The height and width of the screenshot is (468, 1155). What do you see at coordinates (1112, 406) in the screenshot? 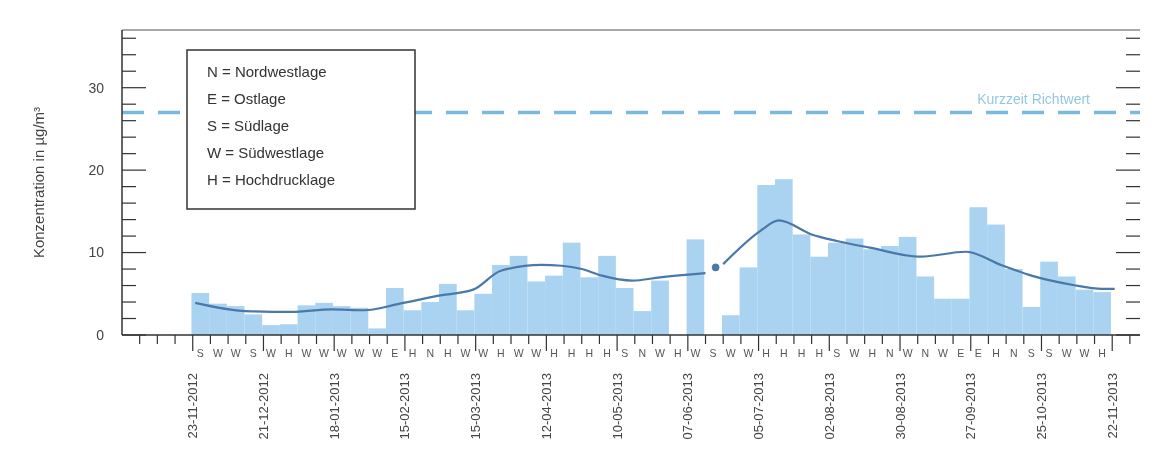
I see `x-tick-label: 22-11-2013` at bounding box center [1112, 406].